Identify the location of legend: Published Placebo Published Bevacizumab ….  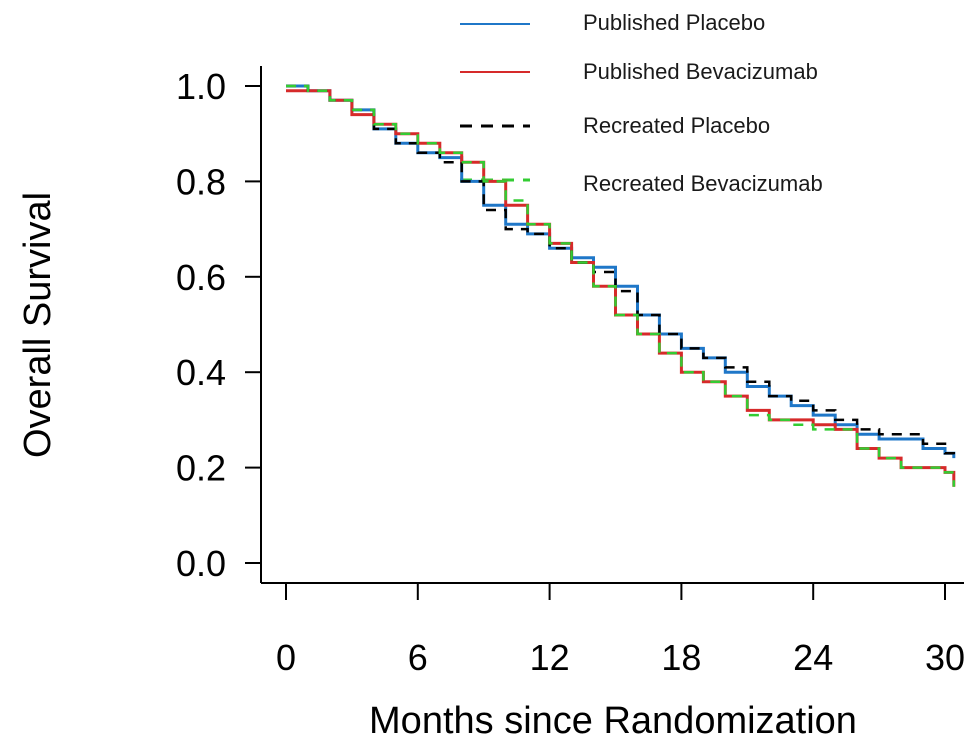
(641, 103).